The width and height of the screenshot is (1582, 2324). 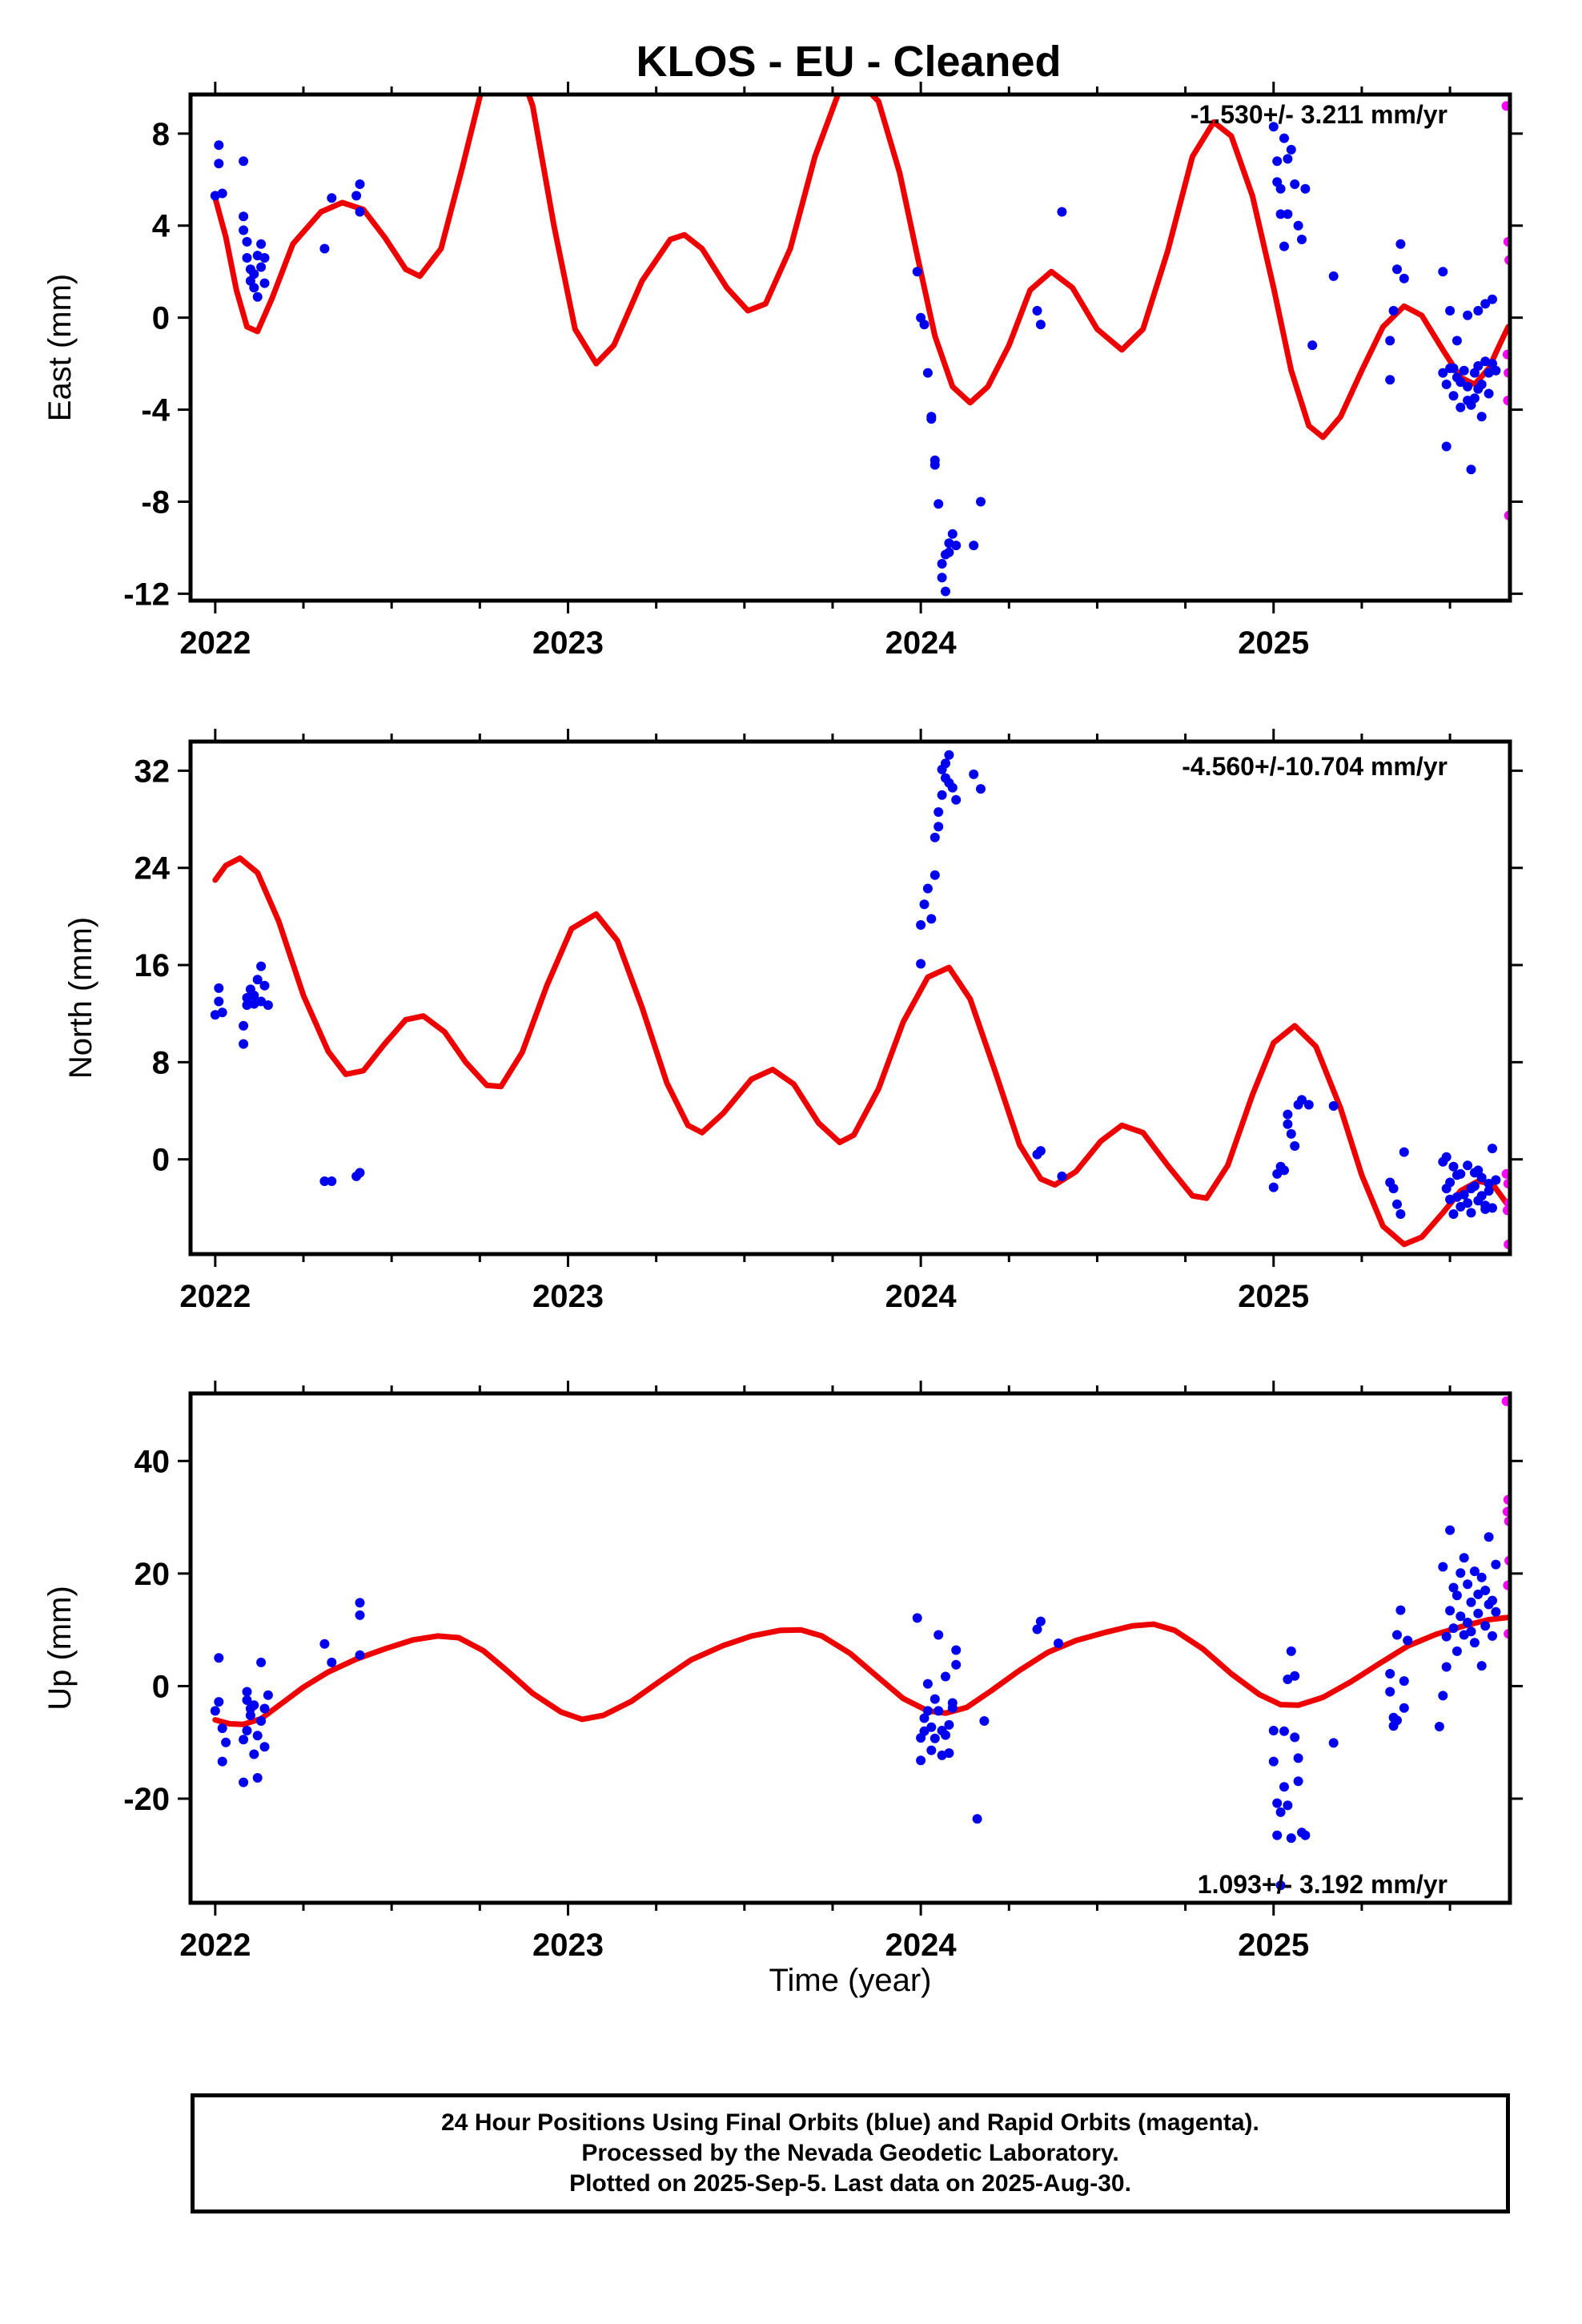 I want to click on y-tick-label: 0, so click(x=161, y=318).